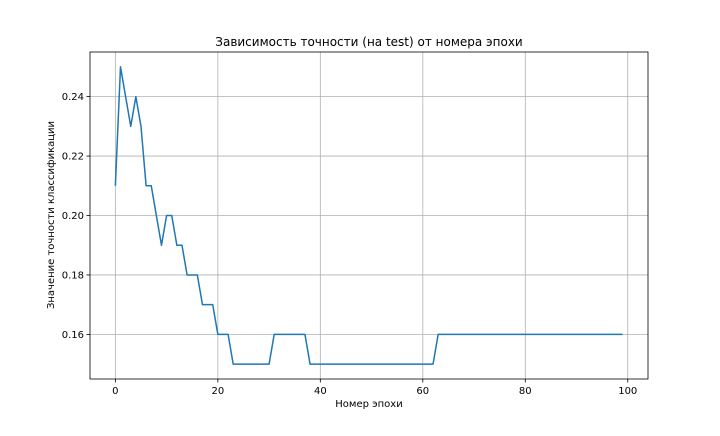 Image resolution: width=720 pixels, height=436 pixels. Describe the element at coordinates (627, 391) in the screenshot. I see `x-tick-label: 100` at that location.